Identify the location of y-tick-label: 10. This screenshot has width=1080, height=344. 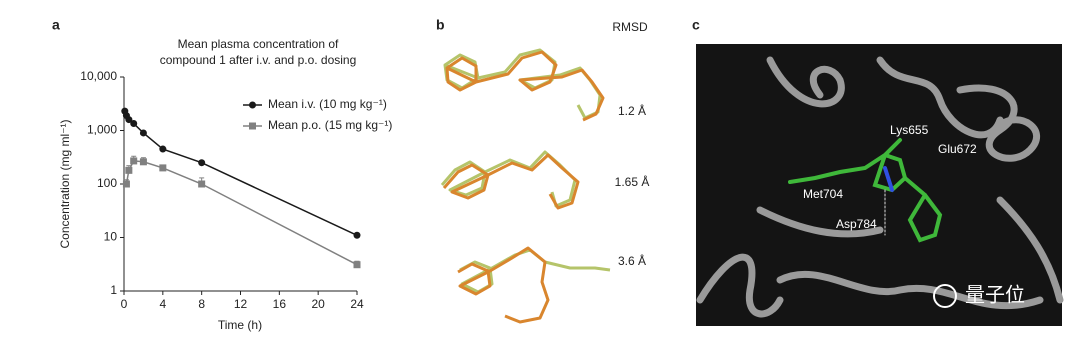
(111, 237).